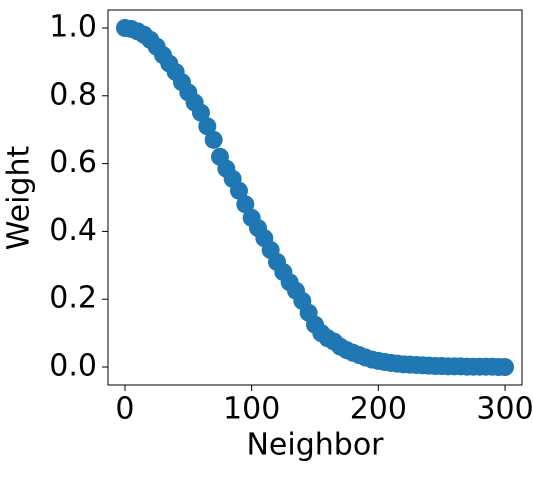 The image size is (533, 484). I want to click on x-tick-label: 100, so click(251, 409).